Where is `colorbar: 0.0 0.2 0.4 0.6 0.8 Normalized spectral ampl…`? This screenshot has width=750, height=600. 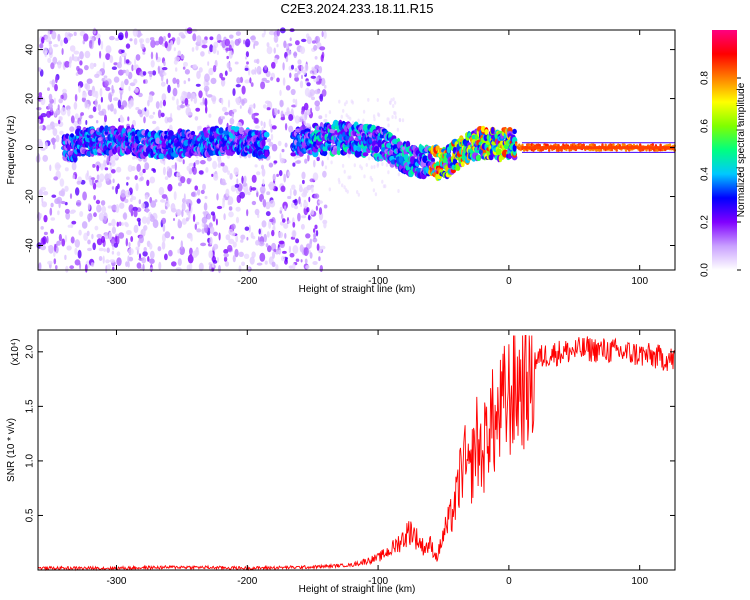 colorbar: 0.0 0.2 0.4 0.6 0.8 Normalized spectral ampl… is located at coordinates (723, 153).